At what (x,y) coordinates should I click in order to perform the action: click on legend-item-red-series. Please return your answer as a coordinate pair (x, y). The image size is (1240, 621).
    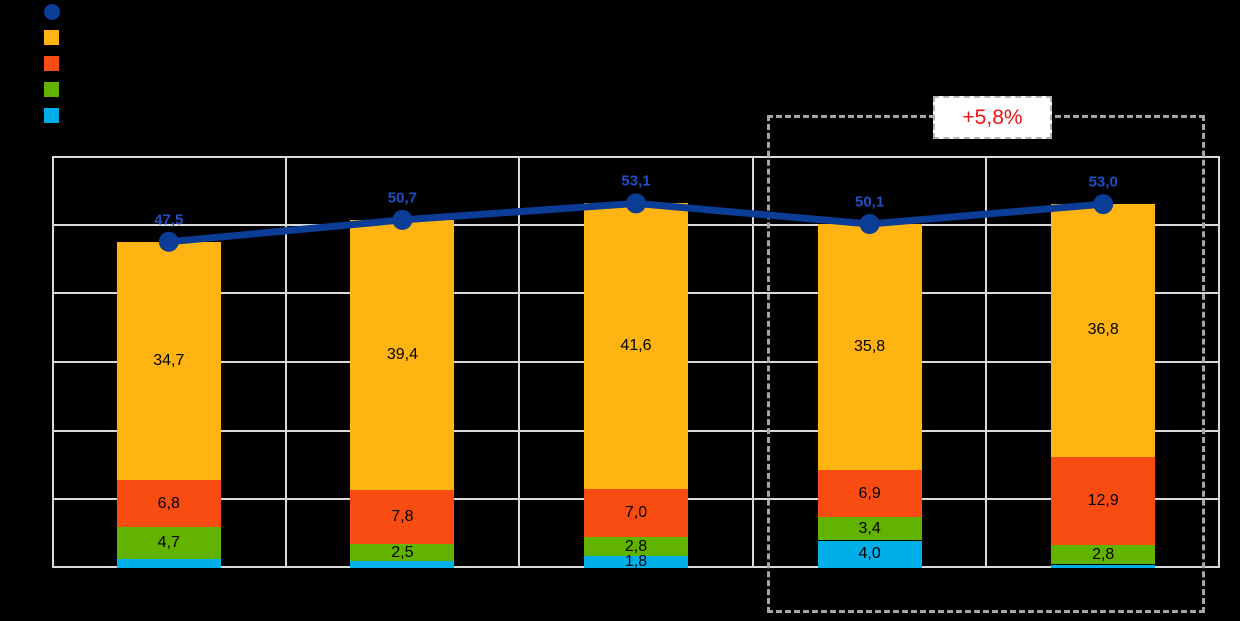
    Looking at the image, I should click on (57, 63).